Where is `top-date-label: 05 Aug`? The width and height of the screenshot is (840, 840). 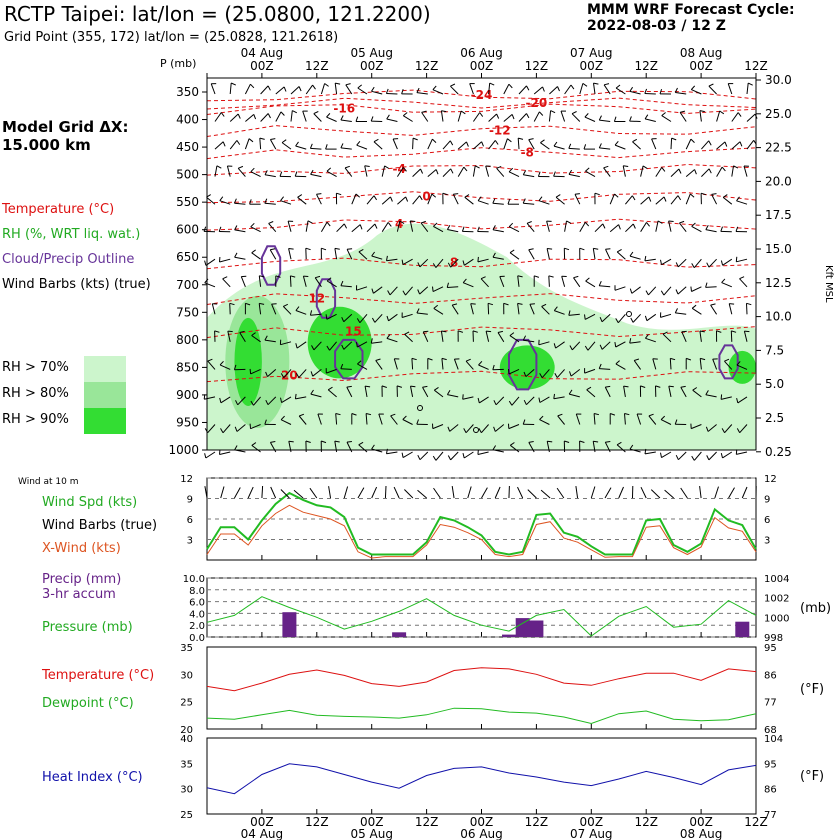
top-date-label: 05 Aug is located at coordinates (371, 53).